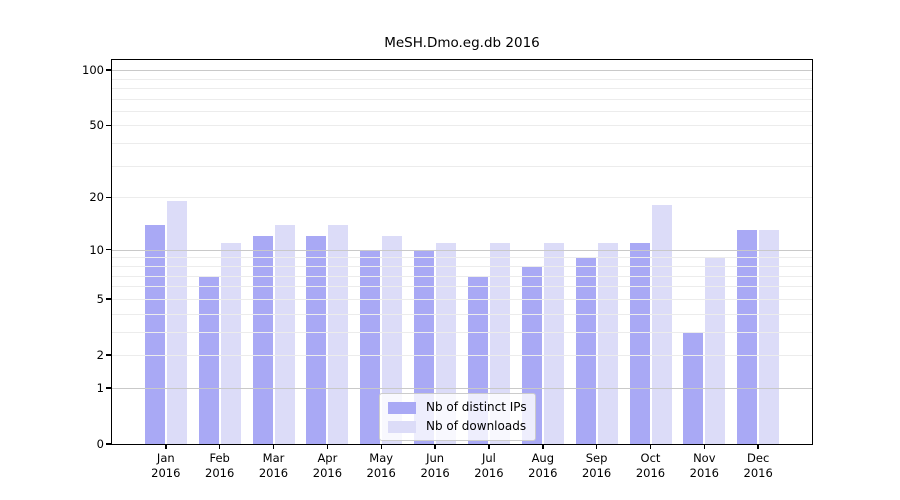  Describe the element at coordinates (176, 322) in the screenshot. I see `bar-nb-of-downloads-jan` at that location.